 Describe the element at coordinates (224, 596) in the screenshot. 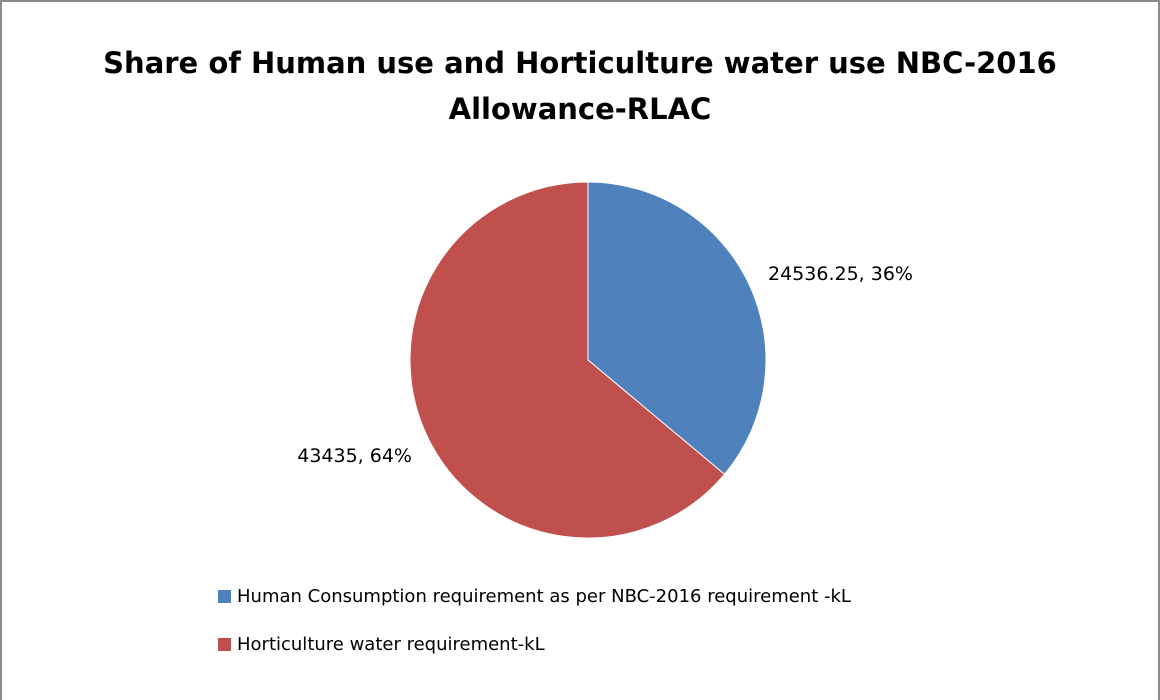

I see `legend-swatch-human-consumption` at that location.